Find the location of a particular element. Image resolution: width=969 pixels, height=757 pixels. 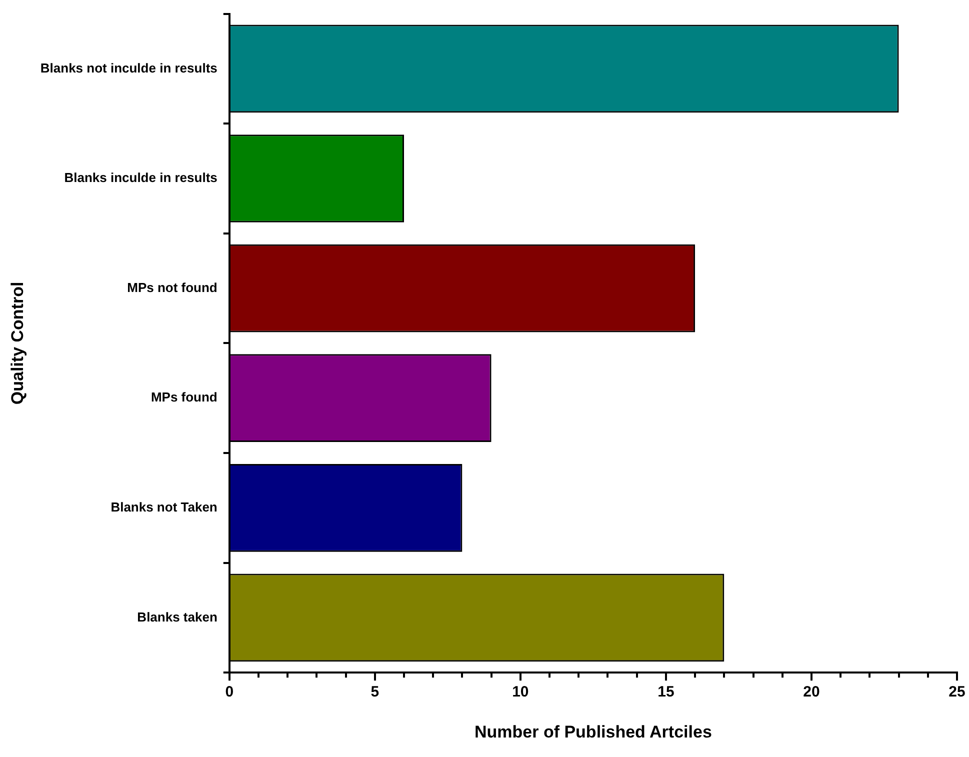

x-tick-label: 0 is located at coordinates (229, 692).